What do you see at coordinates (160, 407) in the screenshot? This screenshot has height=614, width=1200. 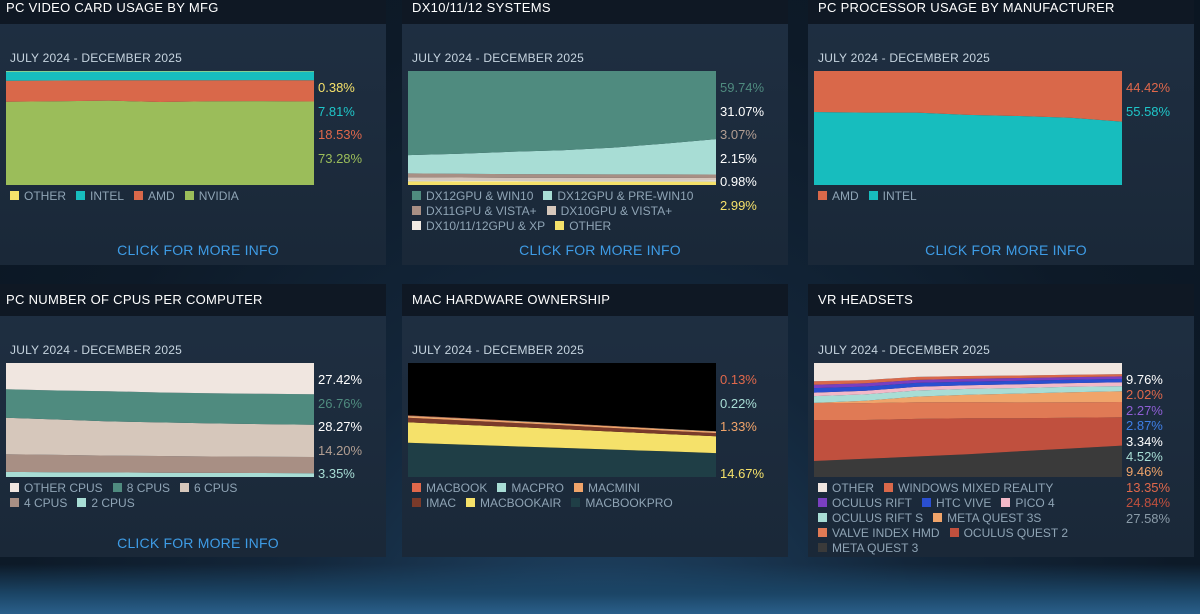 I see `area-series-8-cpus` at bounding box center [160, 407].